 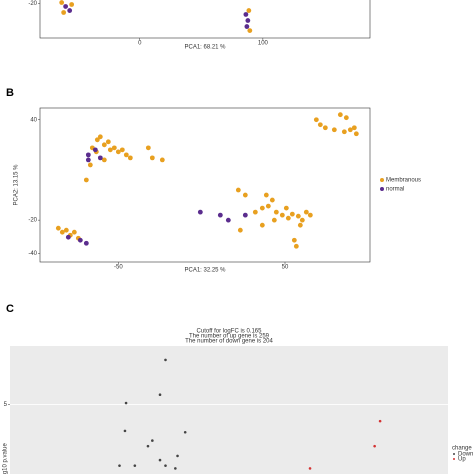 What do you see at coordinates (230, 332) in the screenshot?
I see `chart-title: Cutoff for logFC is 0.165` at bounding box center [230, 332].